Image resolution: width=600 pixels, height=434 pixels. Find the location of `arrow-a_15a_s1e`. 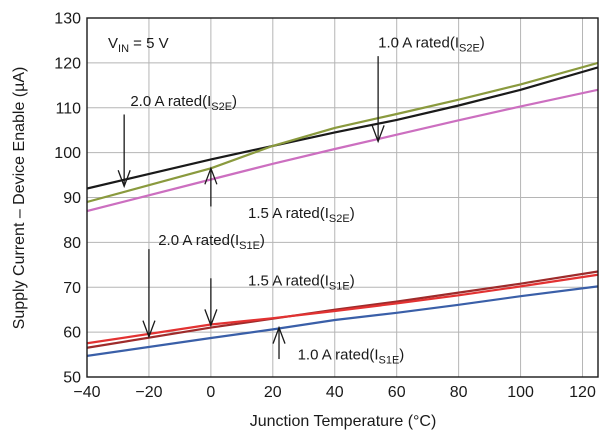

arrow-a_15a_s1e is located at coordinates (211, 303).